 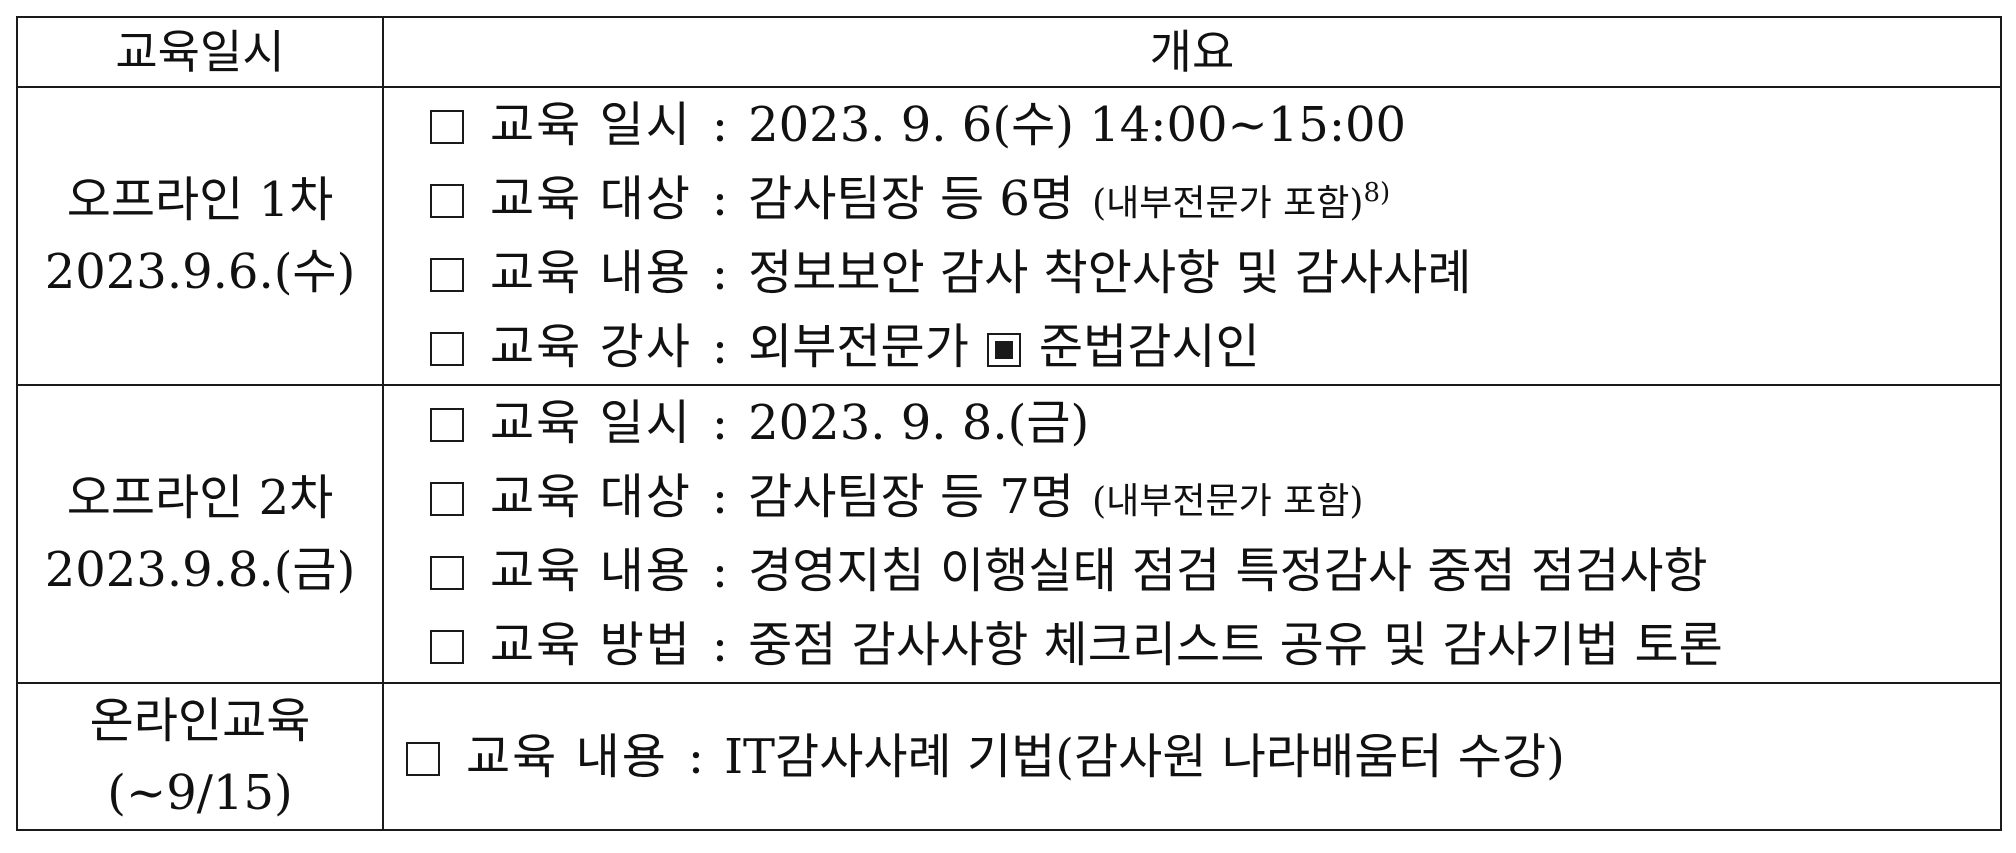 I want to click on item-value: 감사팀장 등 7명, so click(x=911, y=497).